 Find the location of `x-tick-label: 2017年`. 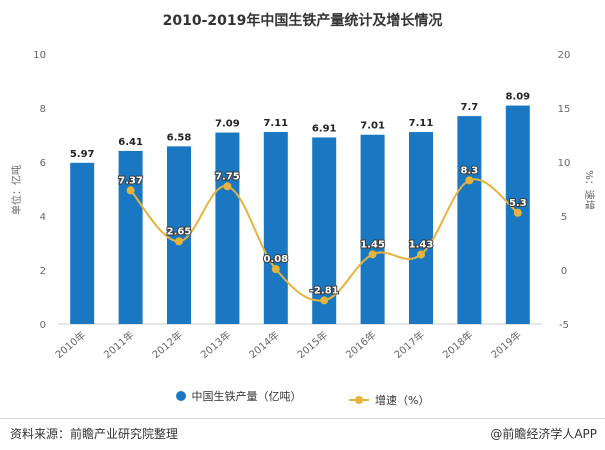

x-tick-label: 2017年 is located at coordinates (409, 344).